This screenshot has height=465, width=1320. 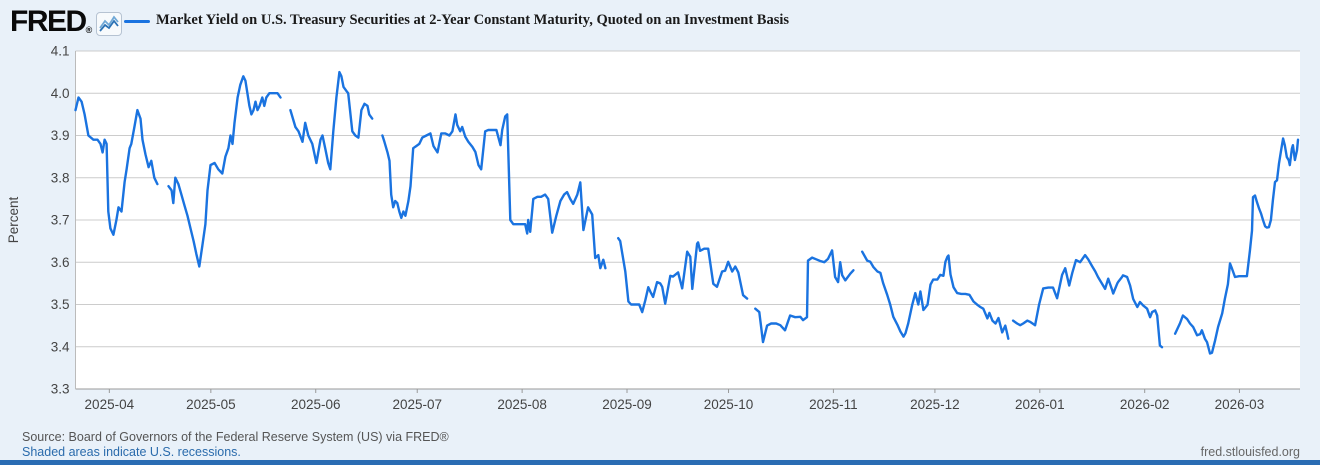 I want to click on x-tick-label: 2025-12, so click(x=935, y=404).